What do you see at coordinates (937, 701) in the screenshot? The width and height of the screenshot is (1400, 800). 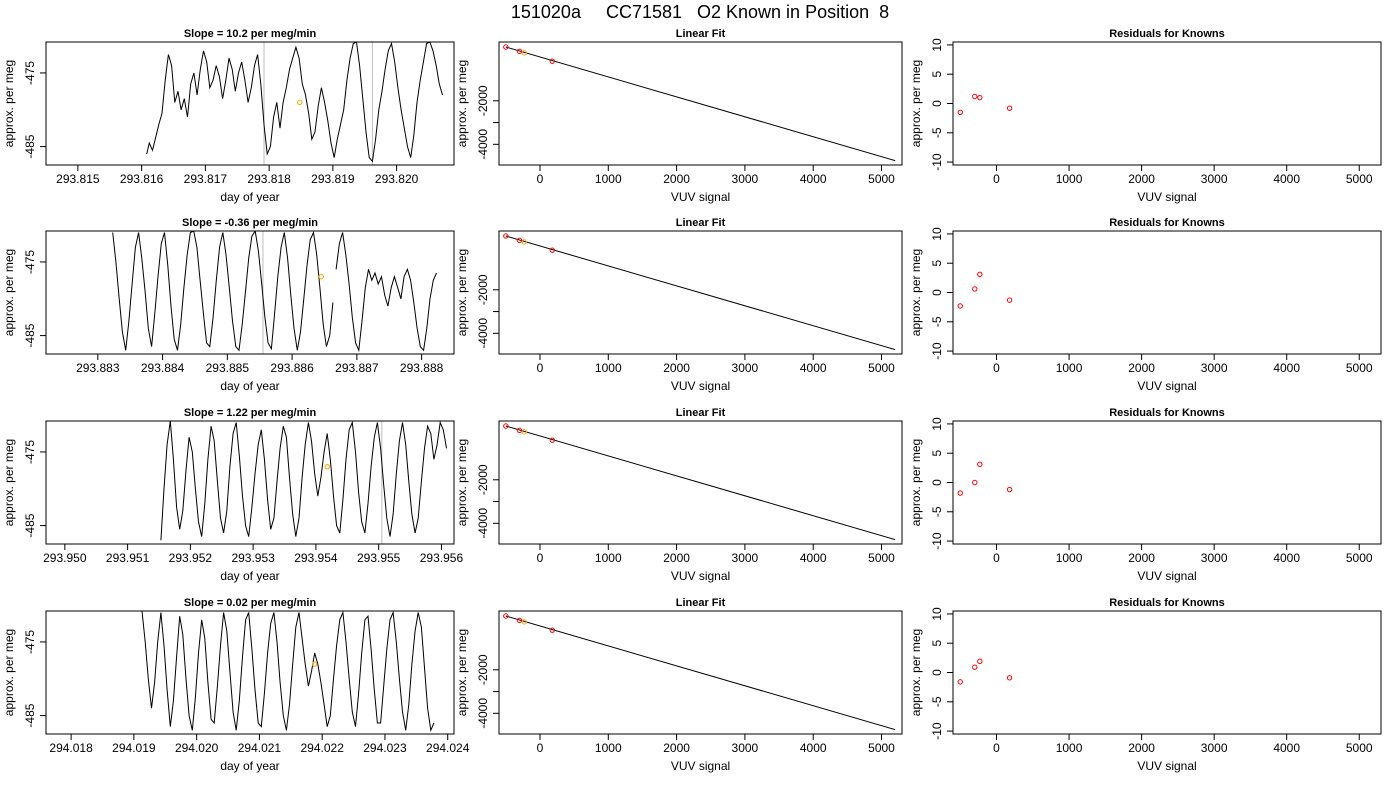 I see `y-tick-label: -5` at bounding box center [937, 701].